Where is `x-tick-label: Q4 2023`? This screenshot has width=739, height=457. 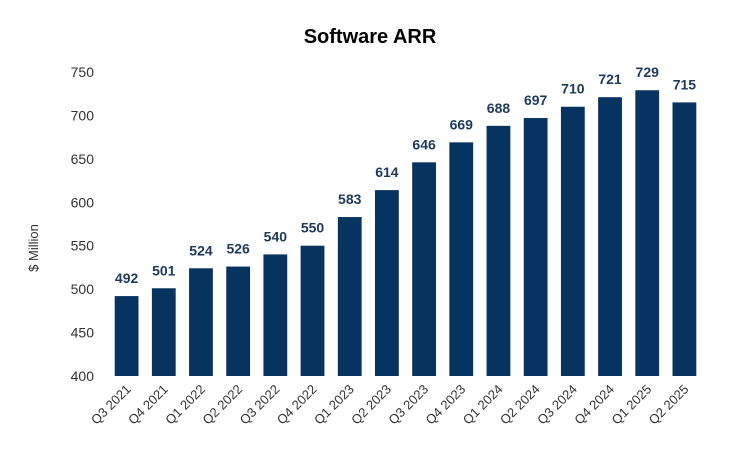 x-tick-label: Q4 2023 is located at coordinates (446, 405).